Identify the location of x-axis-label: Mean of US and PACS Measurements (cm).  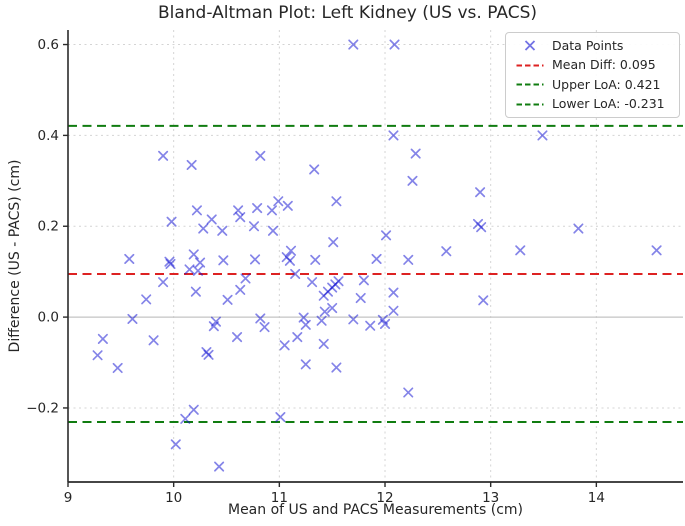
(375, 510).